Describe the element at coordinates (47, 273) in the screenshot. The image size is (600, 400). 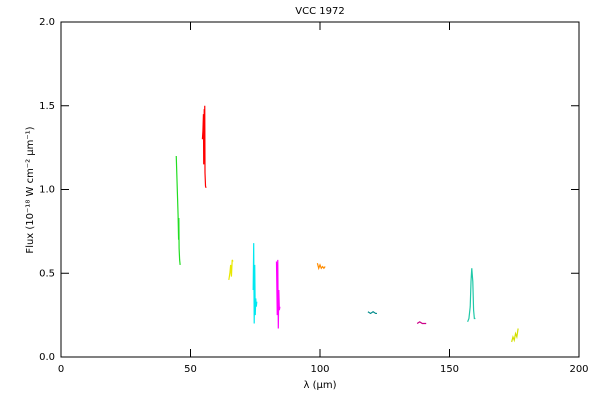
I see `y-tick-label: 0.5` at that location.